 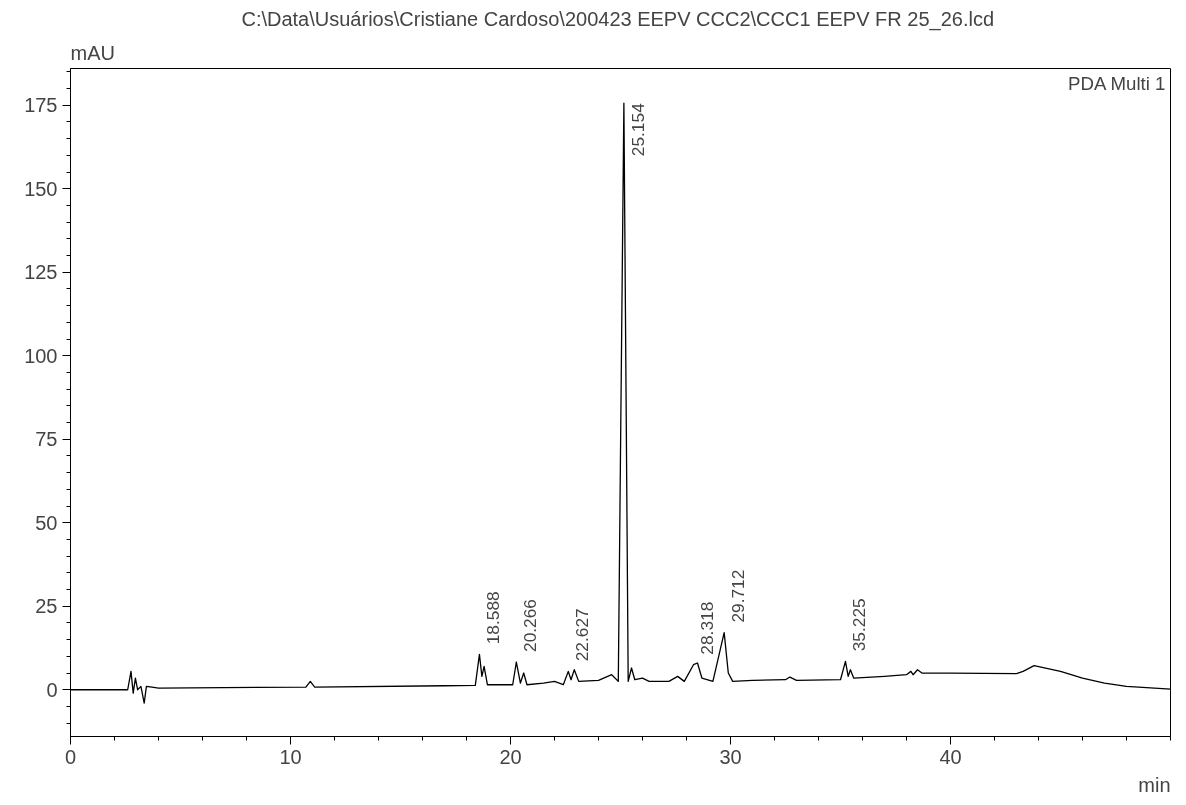 What do you see at coordinates (52, 689) in the screenshot?
I see `y-tick-label: 0` at bounding box center [52, 689].